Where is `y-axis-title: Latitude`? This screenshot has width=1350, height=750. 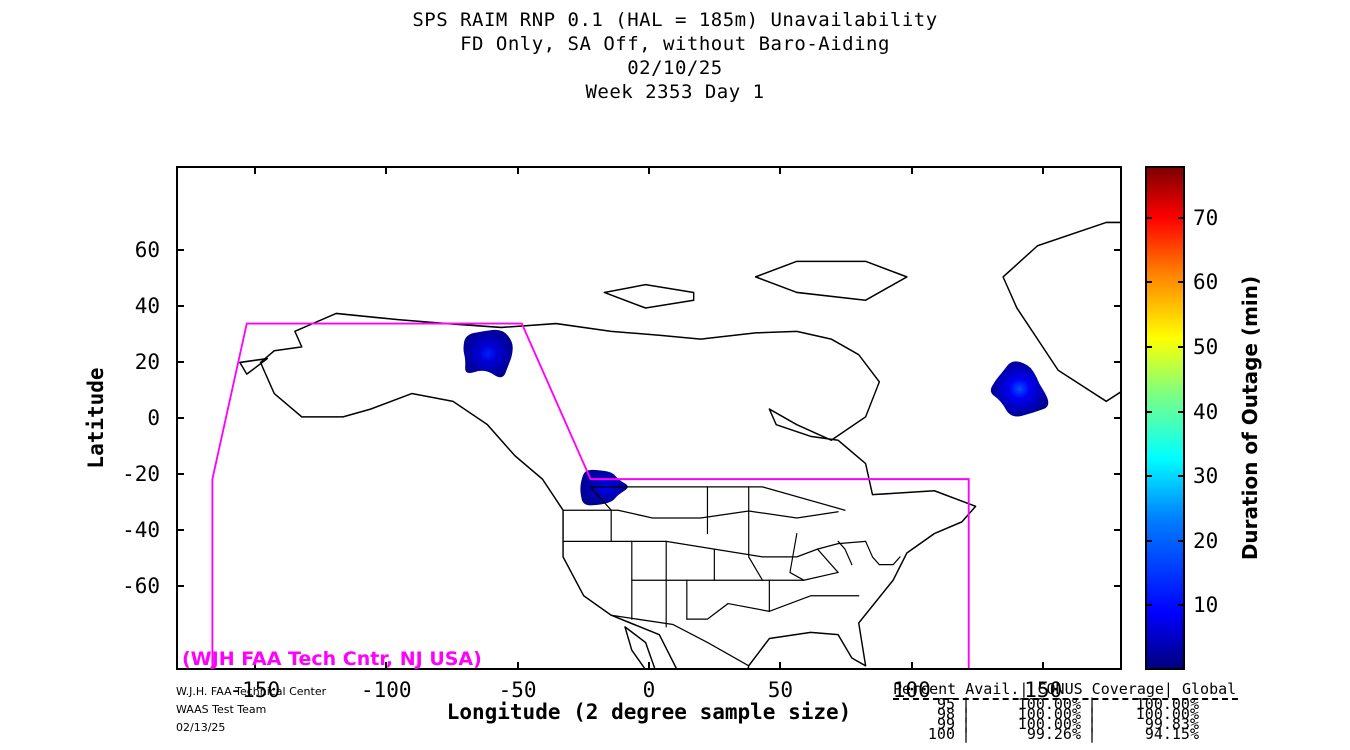
y-axis-title: Latitude is located at coordinates (96, 418).